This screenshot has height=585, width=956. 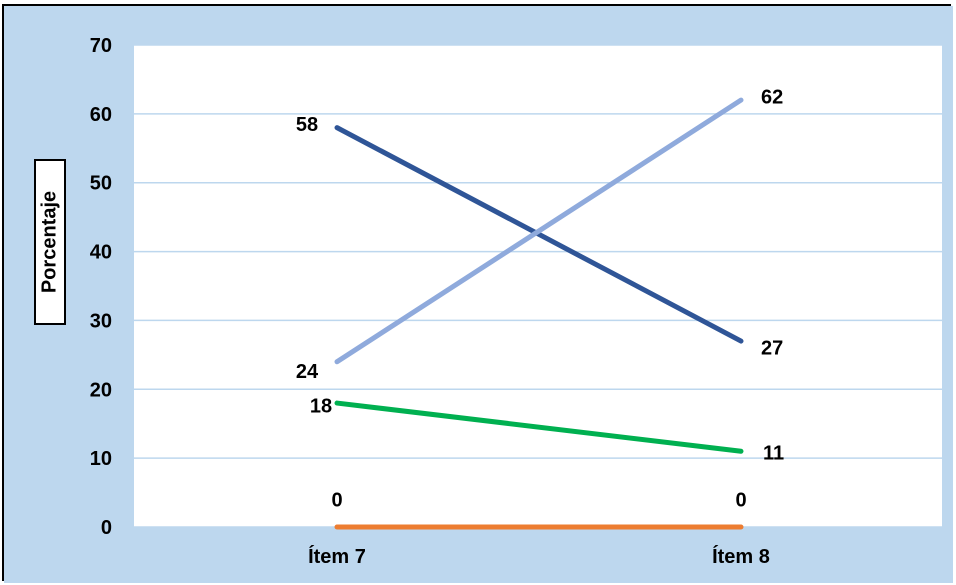 What do you see at coordinates (101, 115) in the screenshot?
I see `y-tick-label: 60` at bounding box center [101, 115].